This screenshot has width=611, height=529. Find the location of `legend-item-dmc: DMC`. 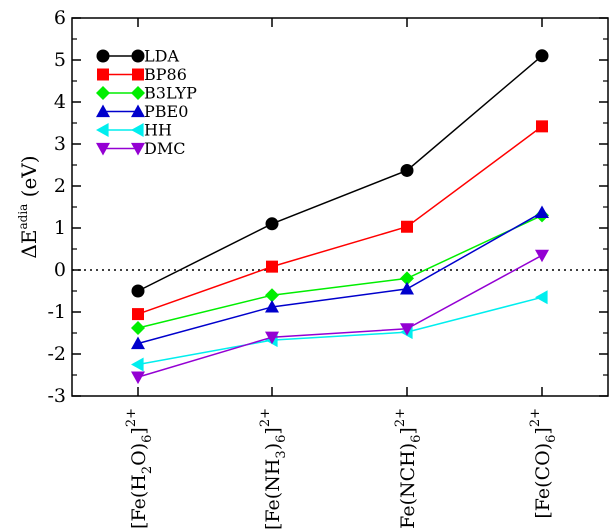

legend-item-dmc: DMC is located at coordinates (140, 148).